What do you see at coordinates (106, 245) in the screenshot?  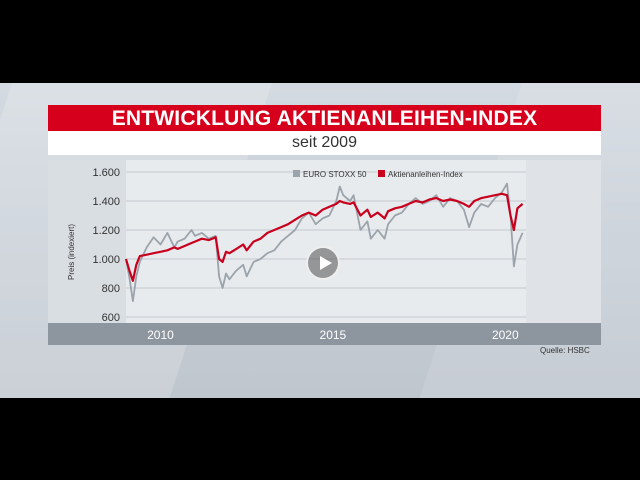 I see `y-axis-ticks: 600 800 1.000 1.200 1.400 1.600` at bounding box center [106, 245].